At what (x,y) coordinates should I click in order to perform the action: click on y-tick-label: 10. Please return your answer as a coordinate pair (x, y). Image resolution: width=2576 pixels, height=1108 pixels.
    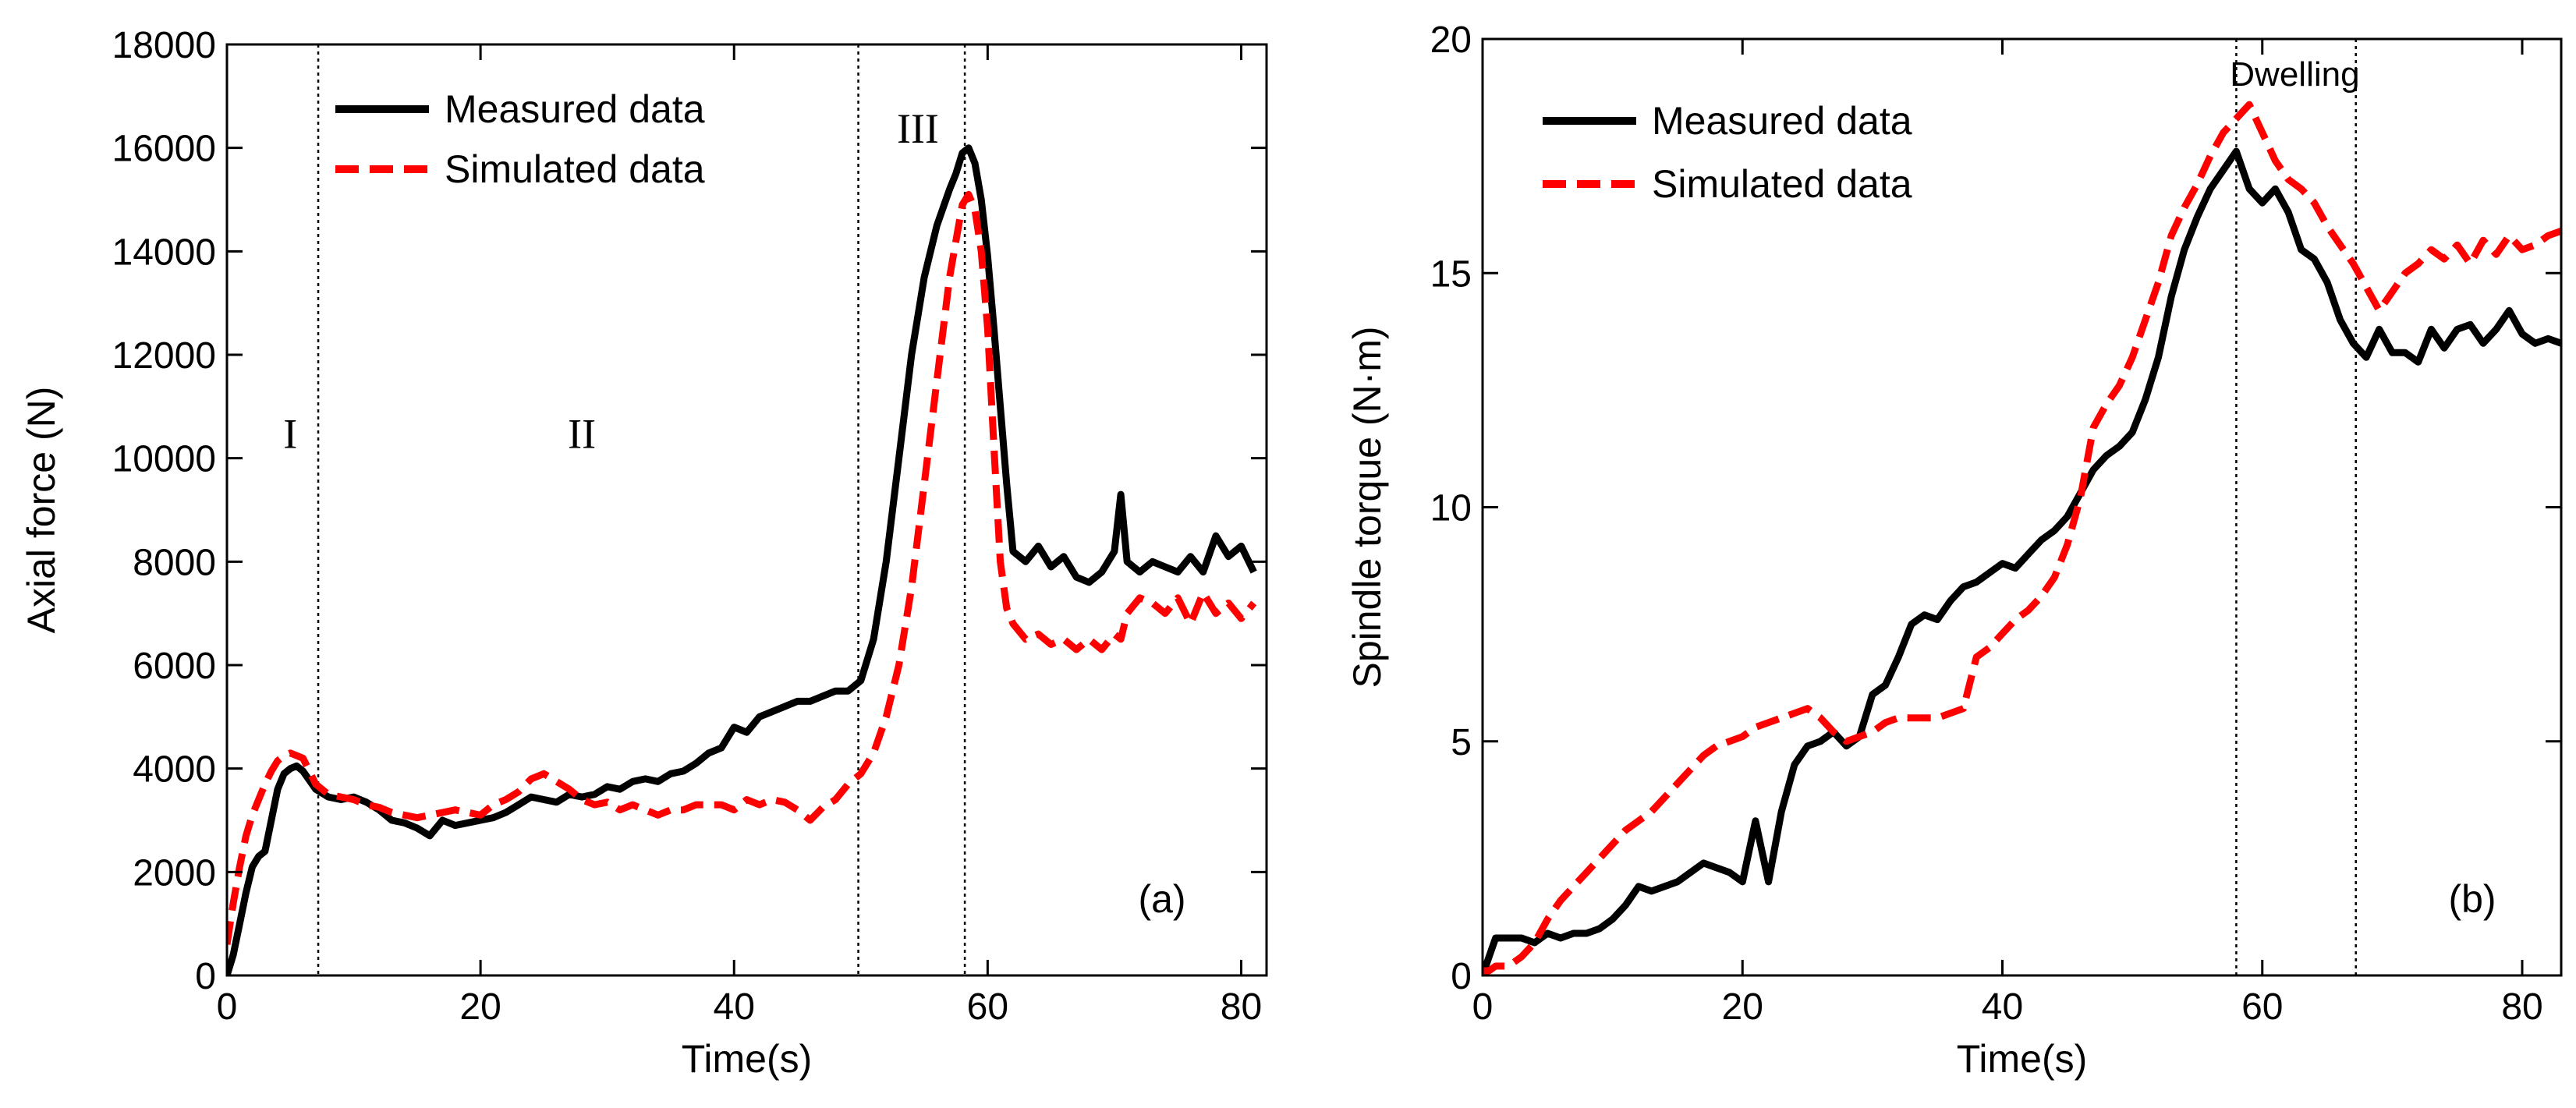
    Looking at the image, I should click on (1451, 509).